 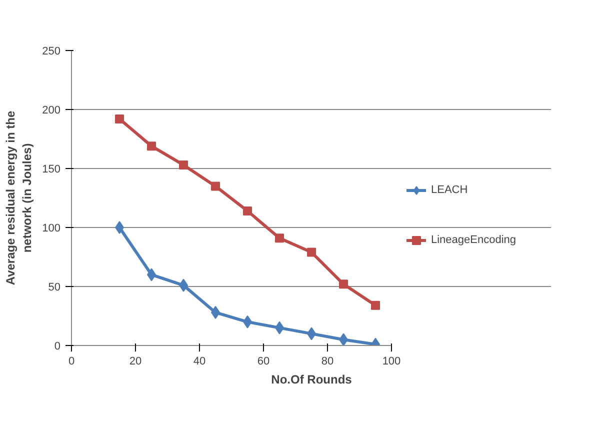 I want to click on x-tick-label: 80, so click(x=327, y=362).